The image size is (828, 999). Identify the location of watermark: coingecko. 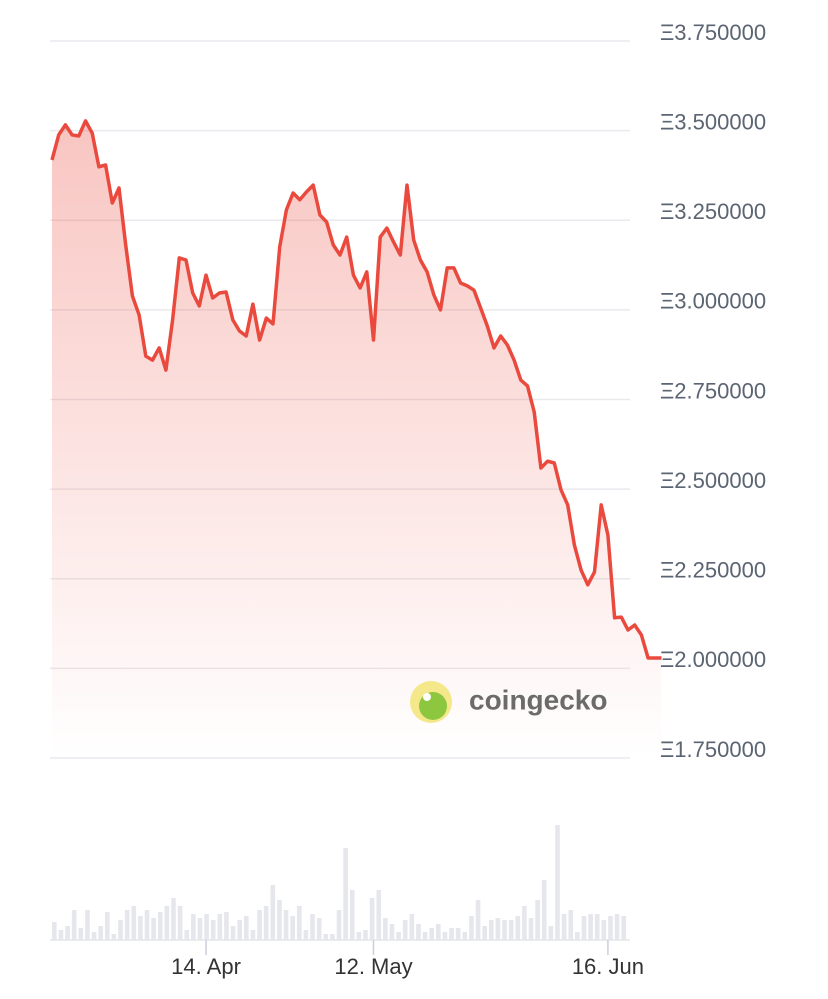
(508, 702).